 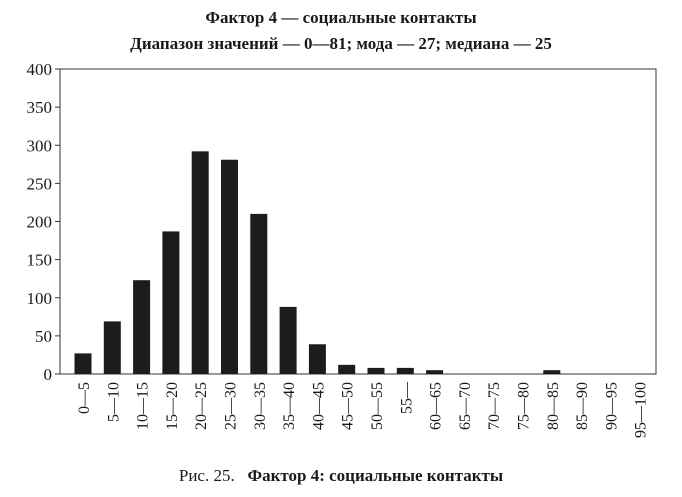 I want to click on y-tick-label: 250, so click(x=40, y=183).